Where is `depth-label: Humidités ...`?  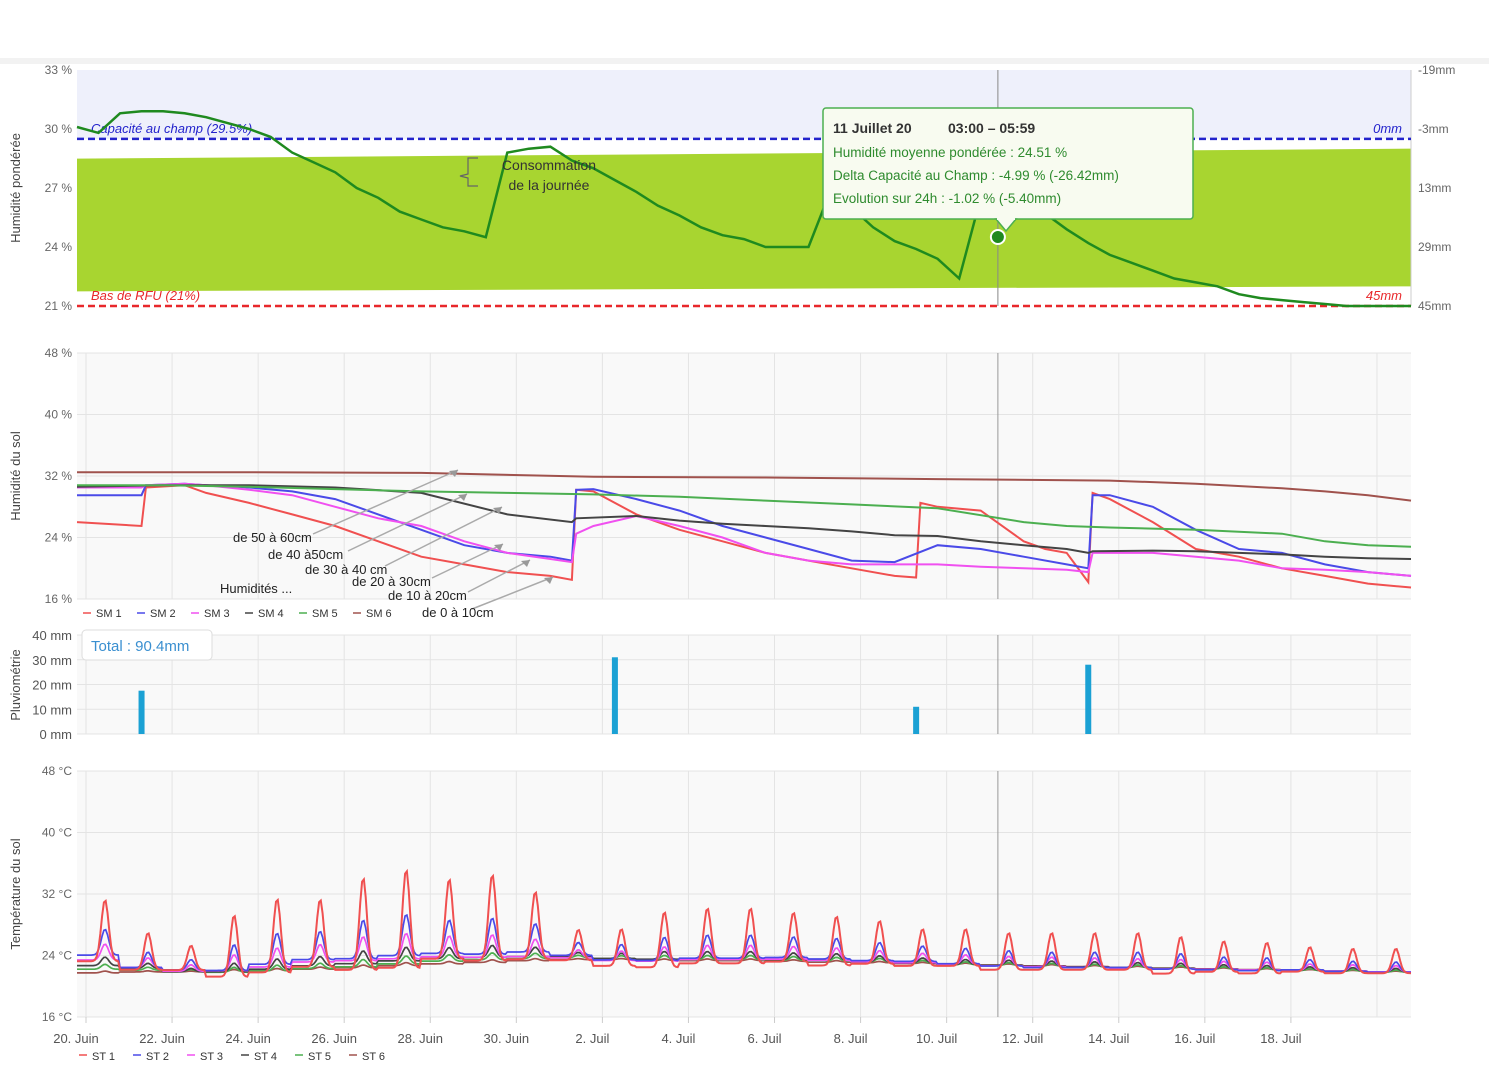 depth-label: Humidités ... is located at coordinates (256, 588).